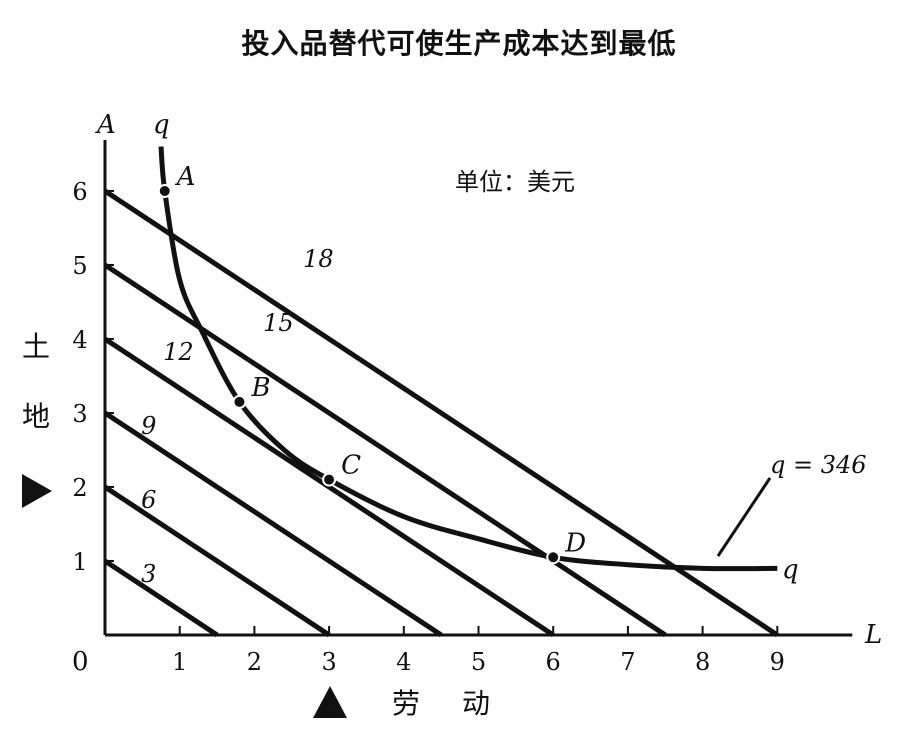  I want to click on point-label: D, so click(575, 543).